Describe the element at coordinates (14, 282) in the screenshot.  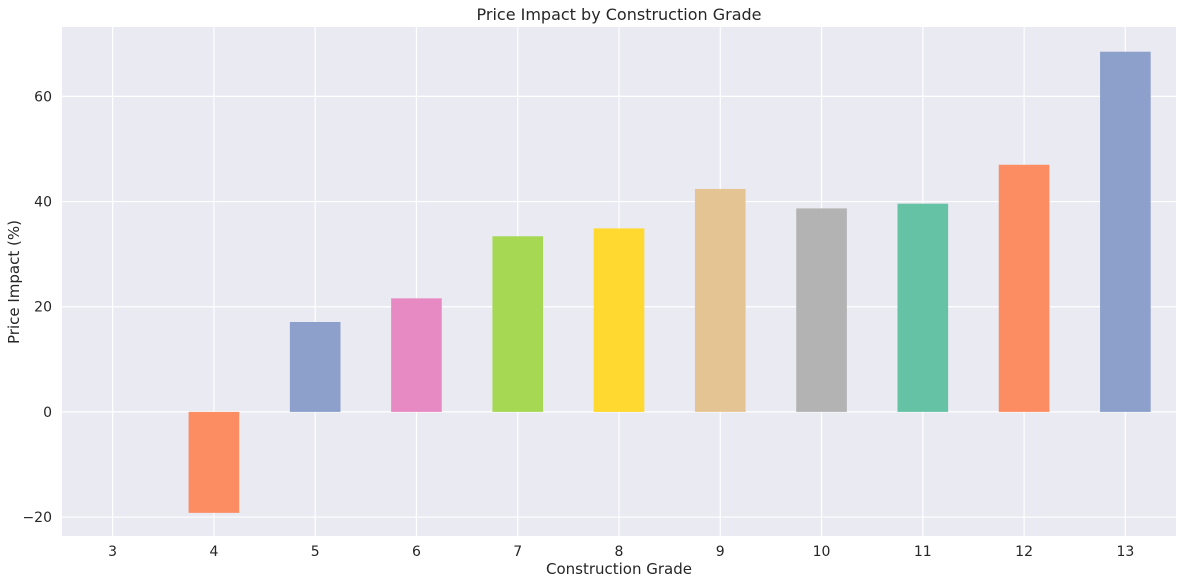
I see `y-axis-title: Price Impact (%)` at that location.